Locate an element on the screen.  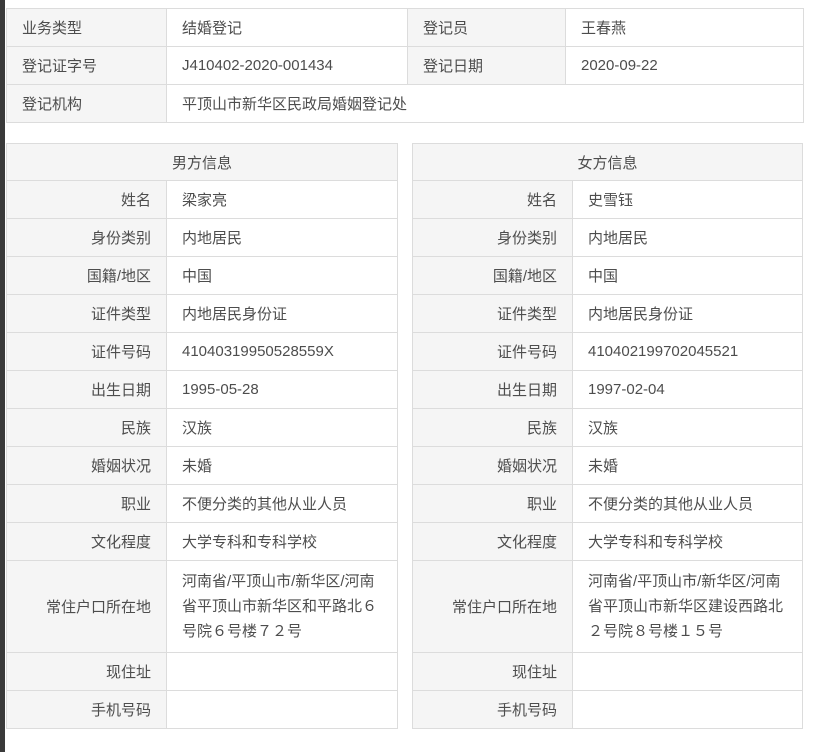
table-row: 登记机构 平顶山市新华区民政局婚姻登记处 is located at coordinates (405, 103).